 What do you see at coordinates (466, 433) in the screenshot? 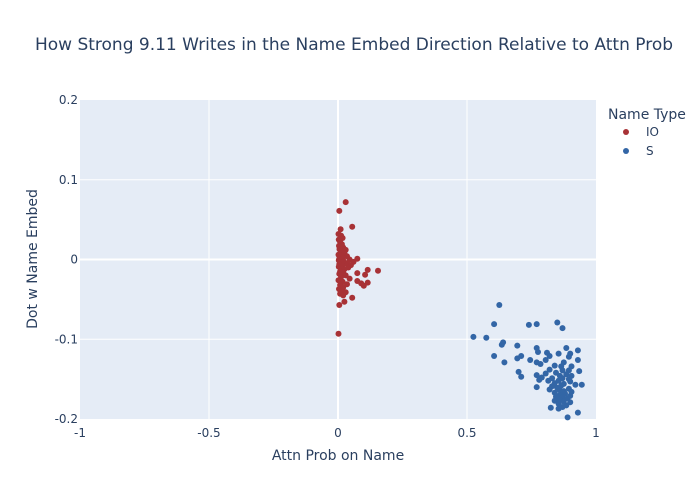
I see `x-tick-label: 0.5` at bounding box center [466, 433].